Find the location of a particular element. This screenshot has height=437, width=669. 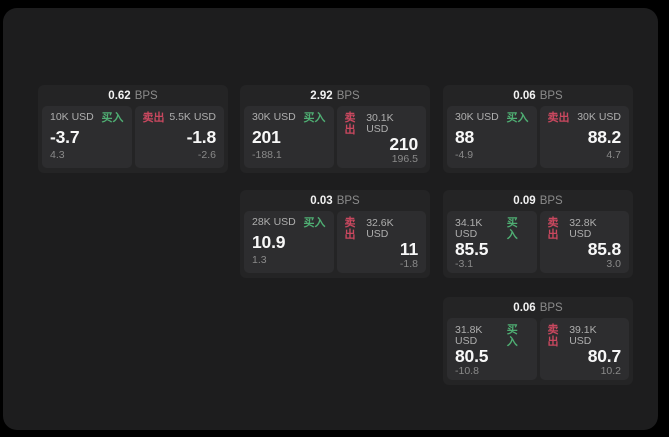

sell-top-row: 卖出 30K USD is located at coordinates (585, 118).